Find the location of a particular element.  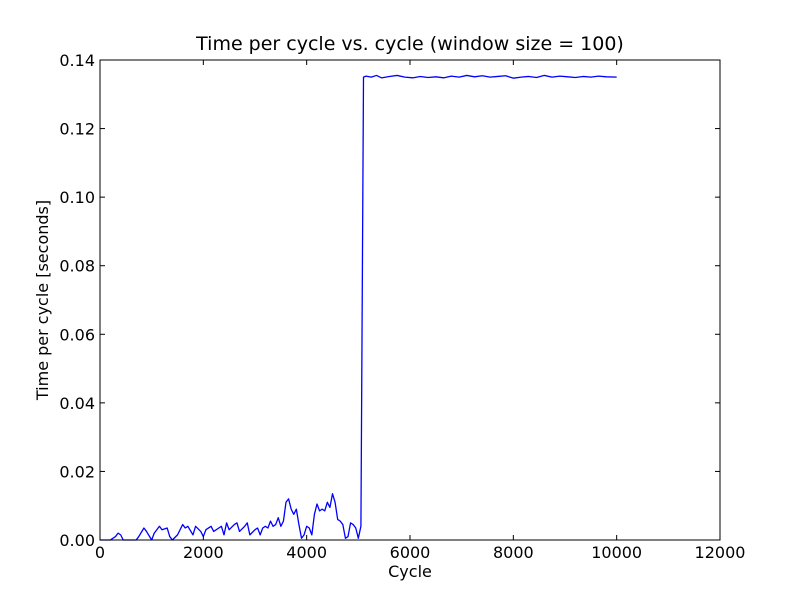

y-tick-label: 0.04 is located at coordinates (77, 403).